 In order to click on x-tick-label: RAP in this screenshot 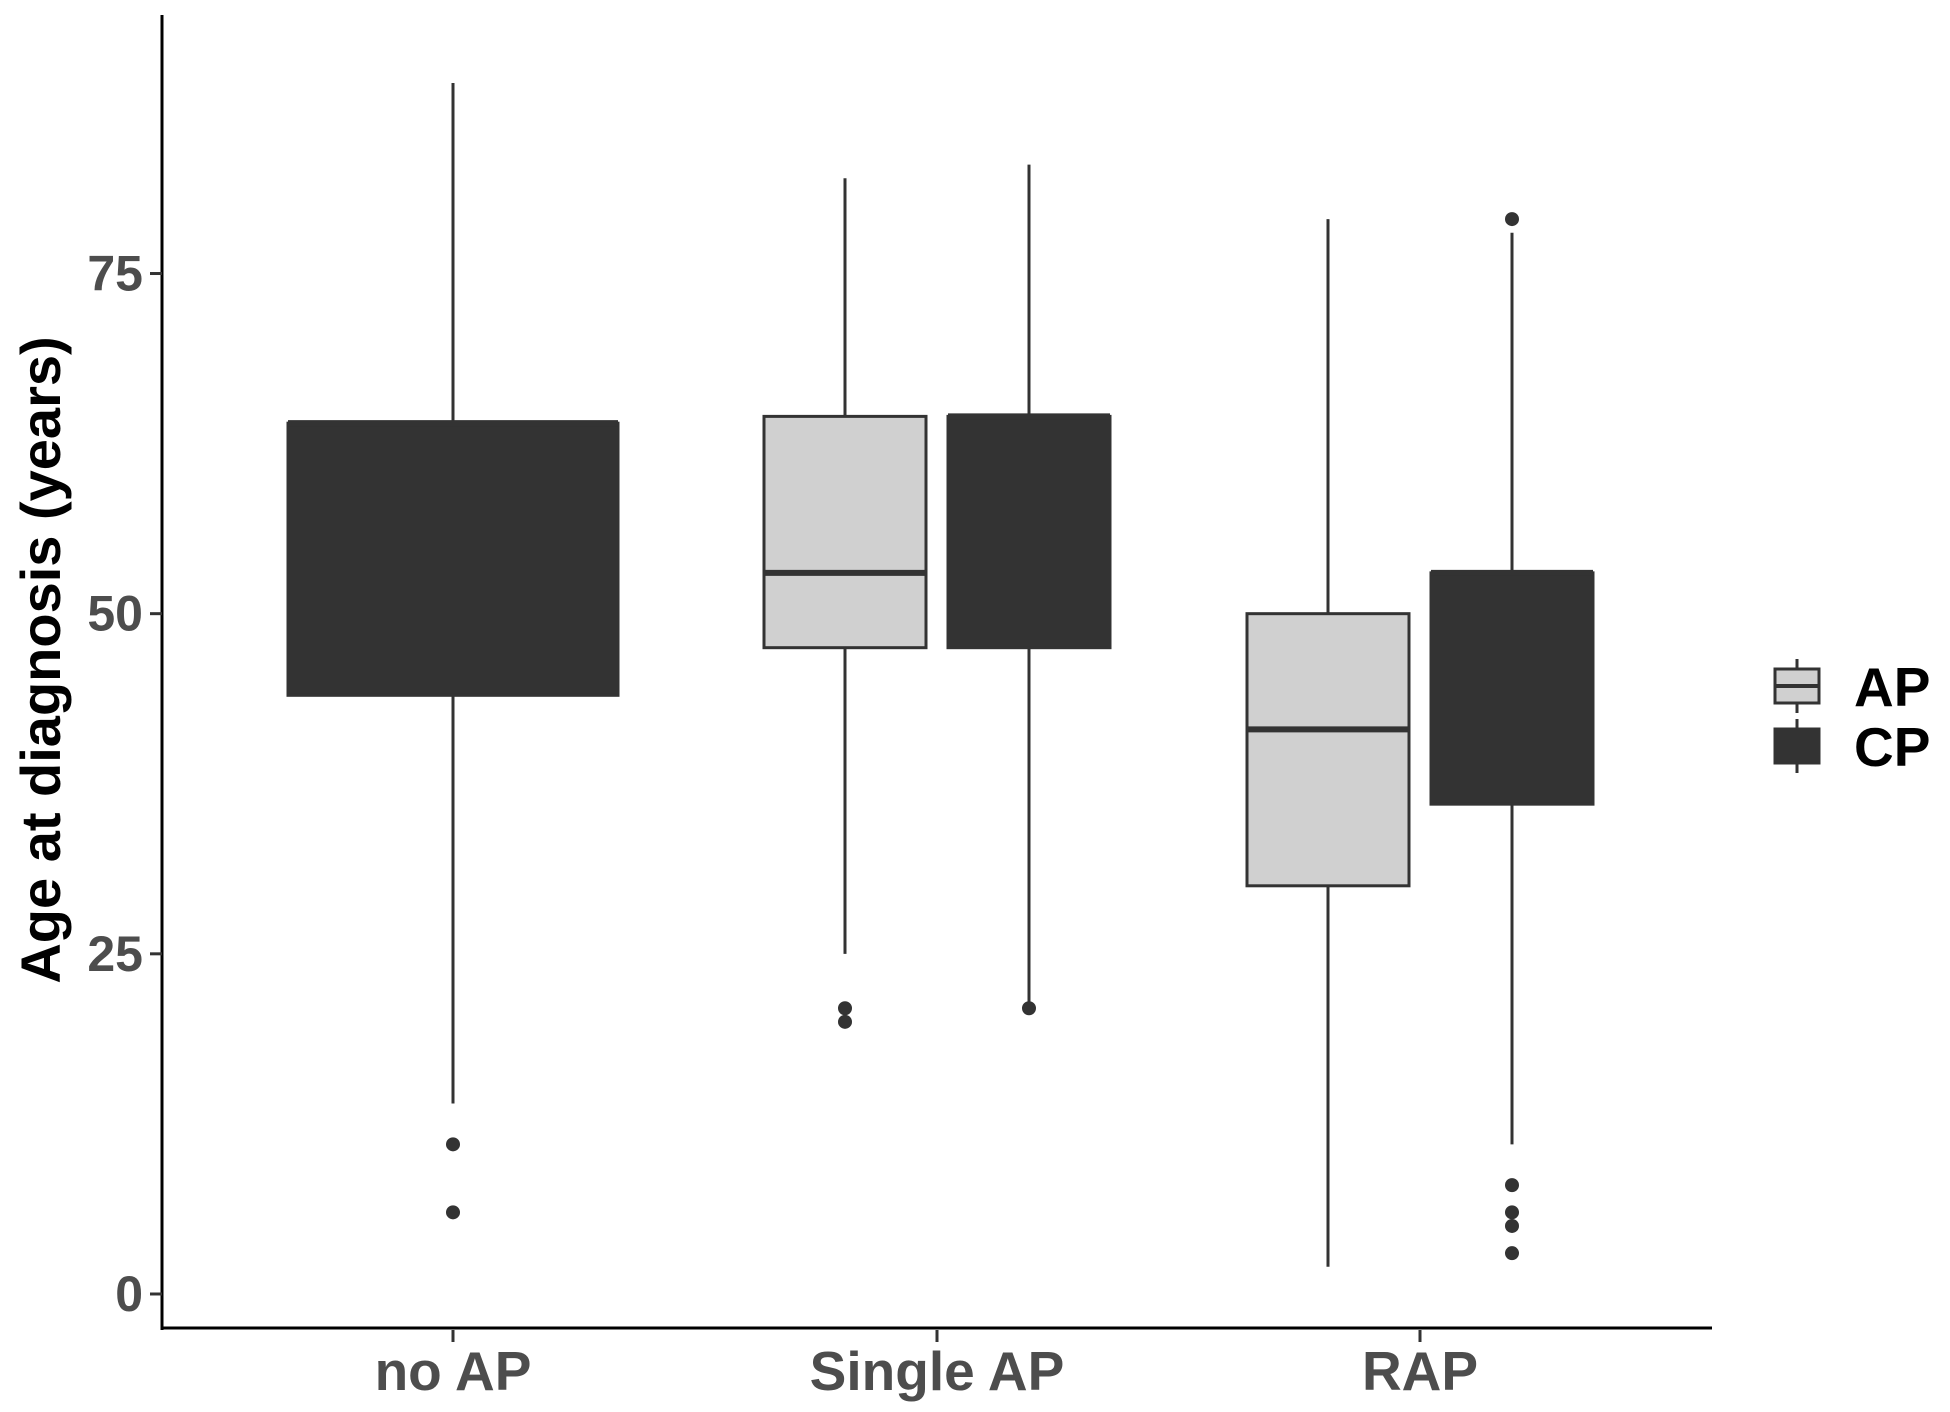, I will do `click(1420, 1371)`.